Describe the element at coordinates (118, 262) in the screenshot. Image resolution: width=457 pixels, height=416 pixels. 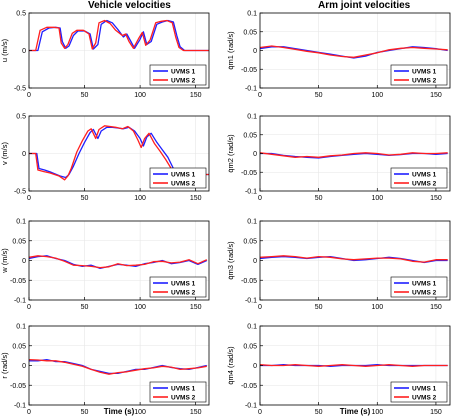
I see `panel-2-series-2-line` at that location.